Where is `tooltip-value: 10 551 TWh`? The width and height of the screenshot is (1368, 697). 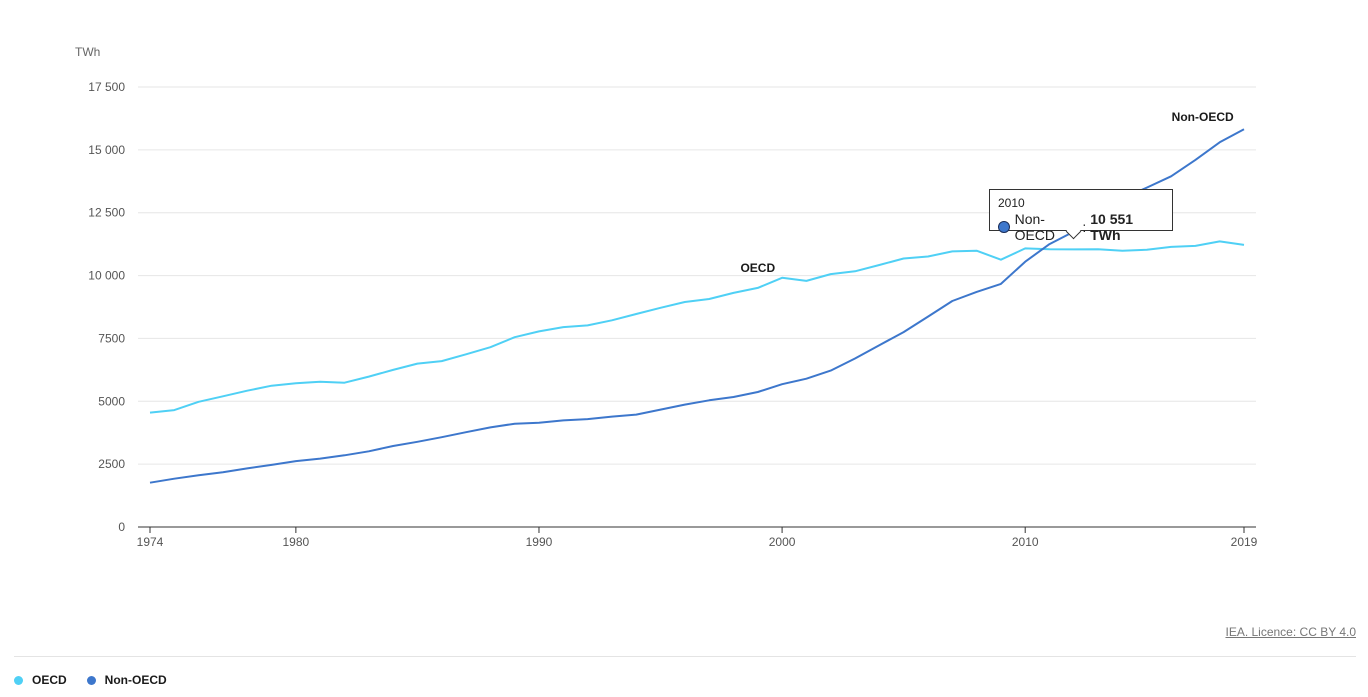 tooltip-value: 10 551 TWh is located at coordinates (1112, 227).